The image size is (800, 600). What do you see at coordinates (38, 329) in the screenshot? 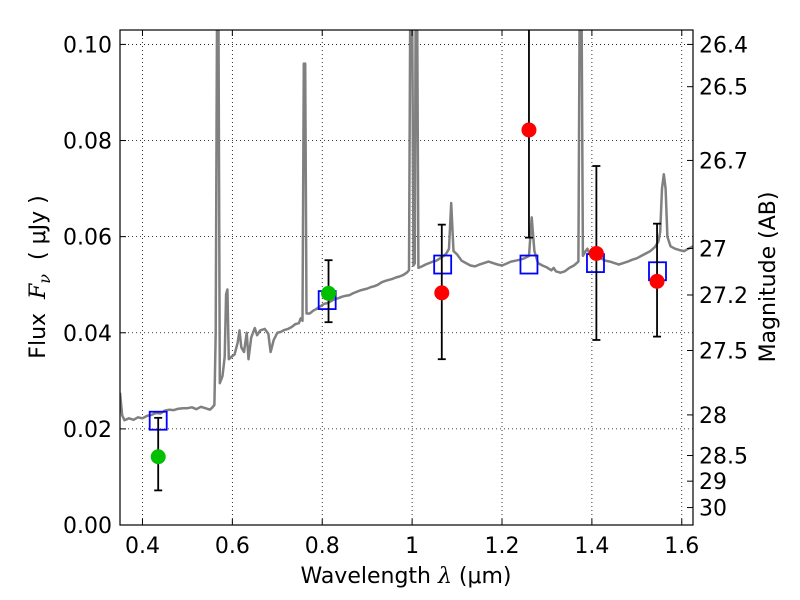
I see `y-axis-label-prefix: Flux` at bounding box center [38, 329].